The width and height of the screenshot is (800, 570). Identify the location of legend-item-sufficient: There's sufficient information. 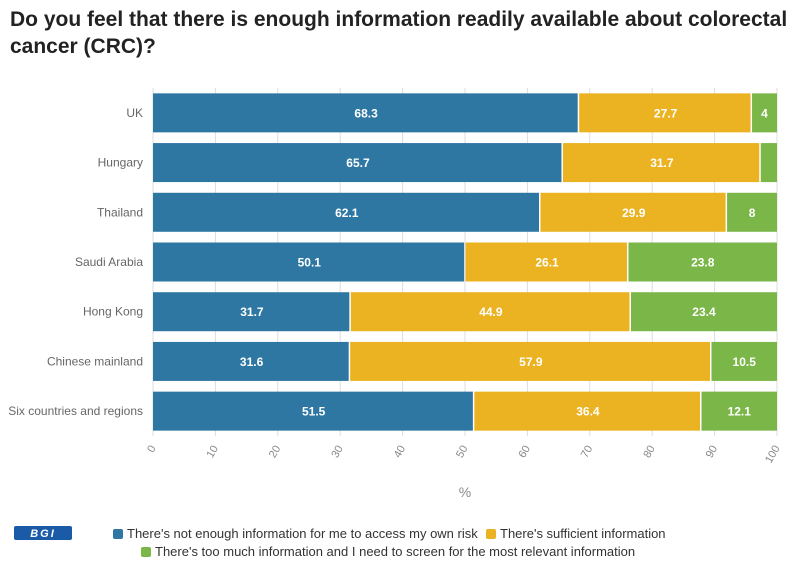
(576, 533).